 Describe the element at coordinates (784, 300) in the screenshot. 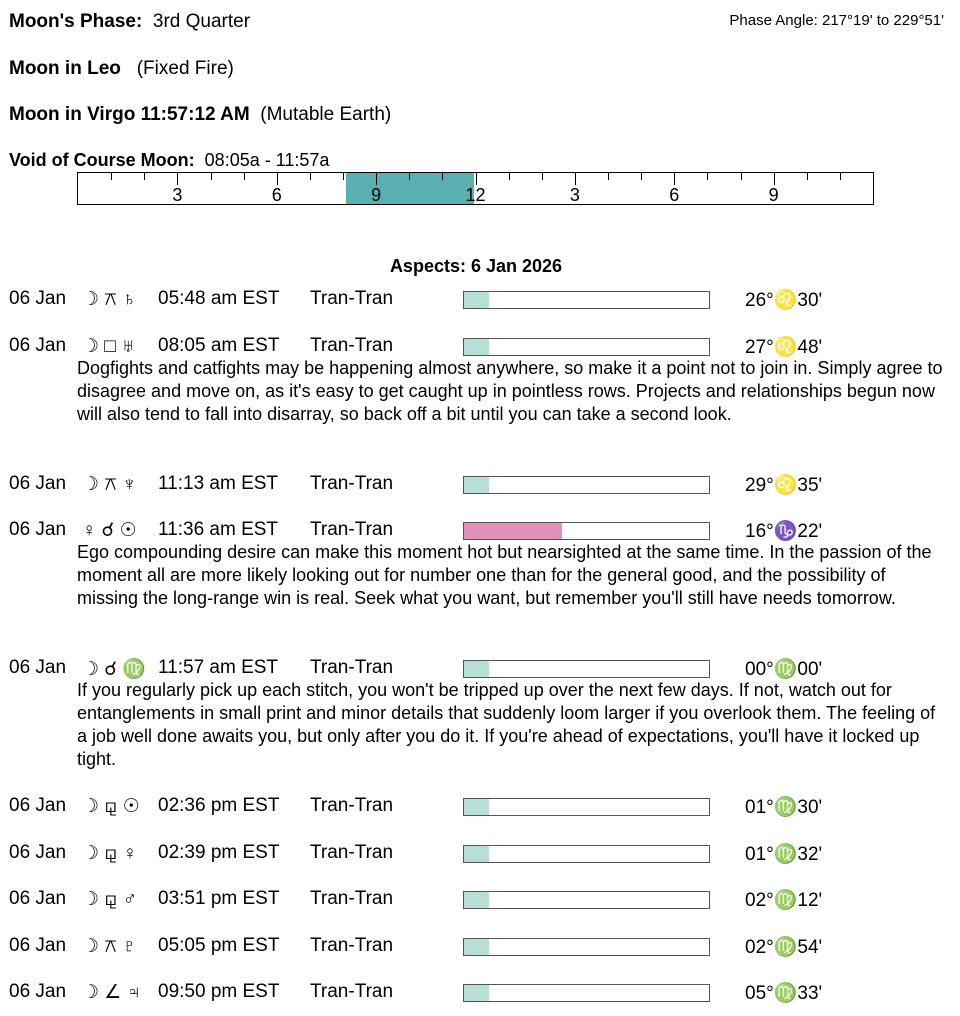

I see `aspect-position: 26°♌30'` at that location.